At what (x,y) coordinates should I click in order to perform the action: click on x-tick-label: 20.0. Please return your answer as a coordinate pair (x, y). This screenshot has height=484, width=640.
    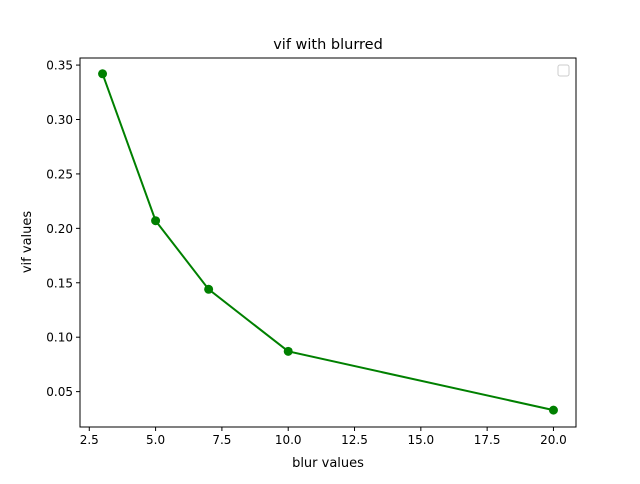
    Looking at the image, I should click on (553, 440).